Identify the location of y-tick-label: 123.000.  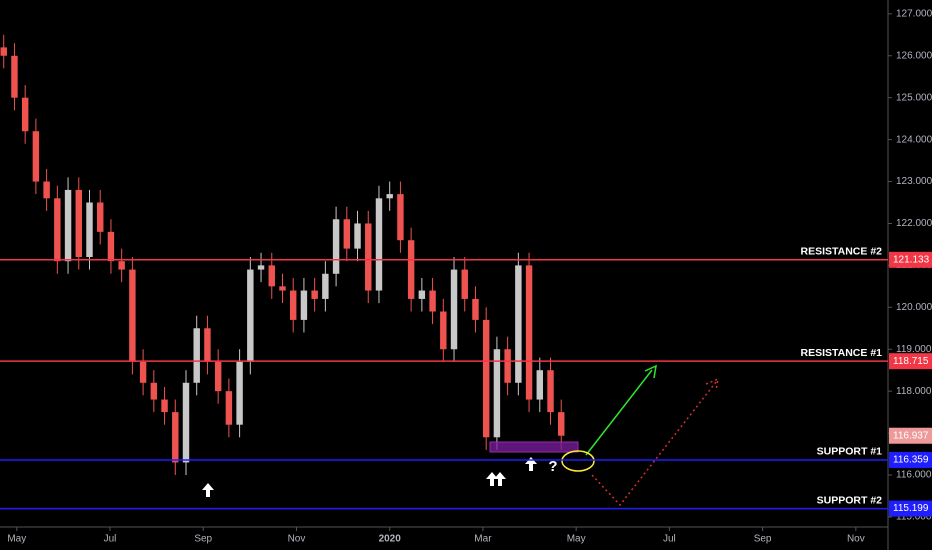
(914, 181).